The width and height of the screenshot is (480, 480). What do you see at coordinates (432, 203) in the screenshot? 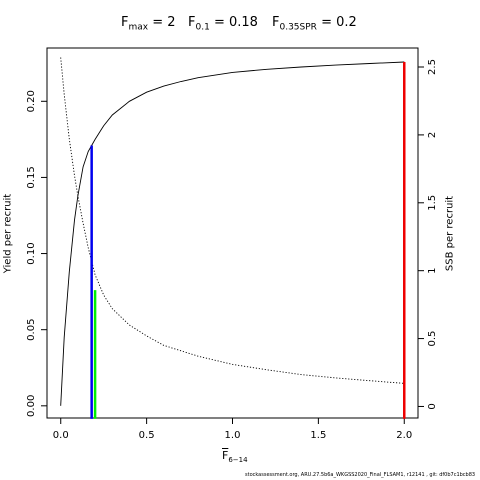
I see `y2-tick-label: 1.5` at bounding box center [432, 203].